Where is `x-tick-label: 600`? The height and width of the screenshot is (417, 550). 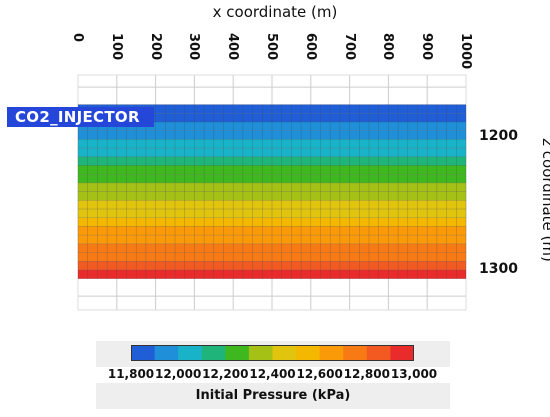 x-tick-label: 600 is located at coordinates (310, 47).